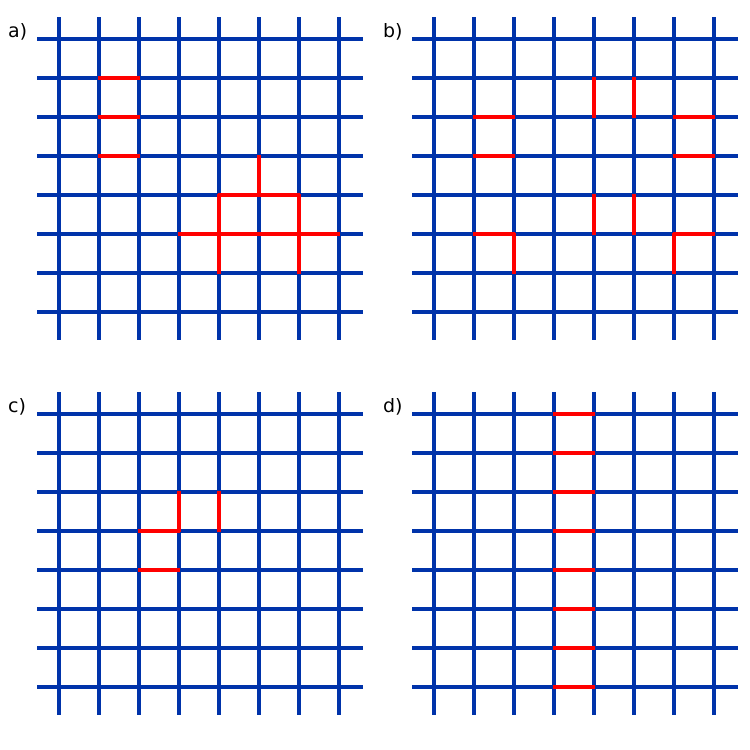 The image size is (750, 750). What do you see at coordinates (17, 406) in the screenshot?
I see `panel-c-label: c)` at bounding box center [17, 406].